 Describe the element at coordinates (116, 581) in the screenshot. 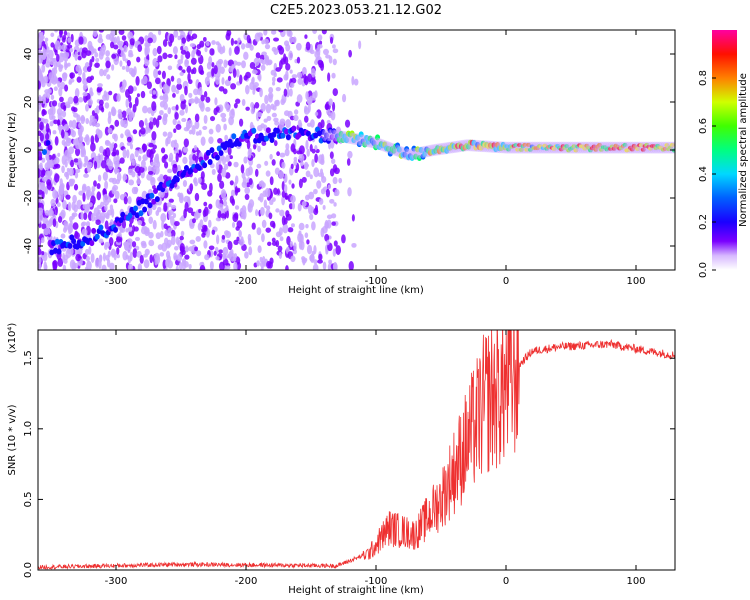

I see `snr-xtick-label: -300` at that location.